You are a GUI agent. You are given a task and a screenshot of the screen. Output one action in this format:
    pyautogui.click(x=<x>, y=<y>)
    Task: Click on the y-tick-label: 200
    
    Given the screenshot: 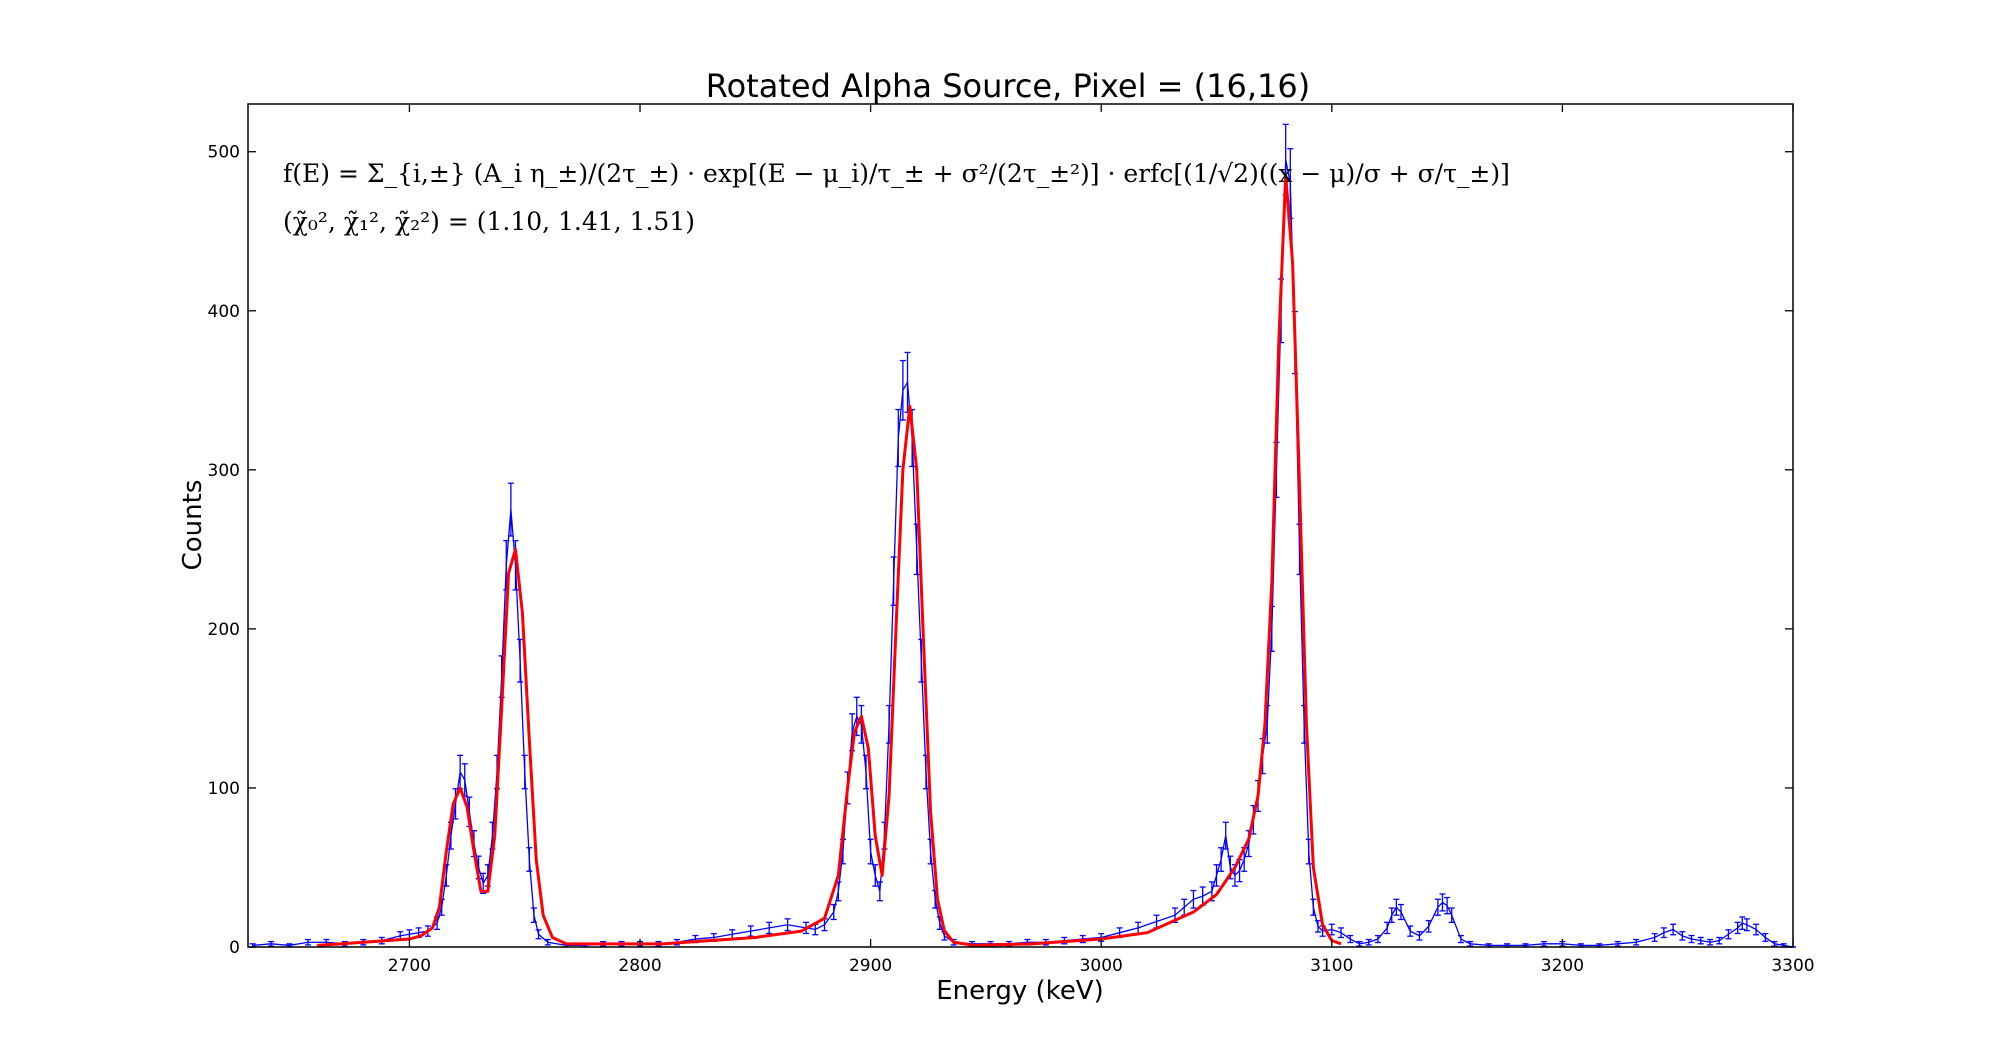 What is the action you would take?
    pyautogui.click(x=224, y=630)
    